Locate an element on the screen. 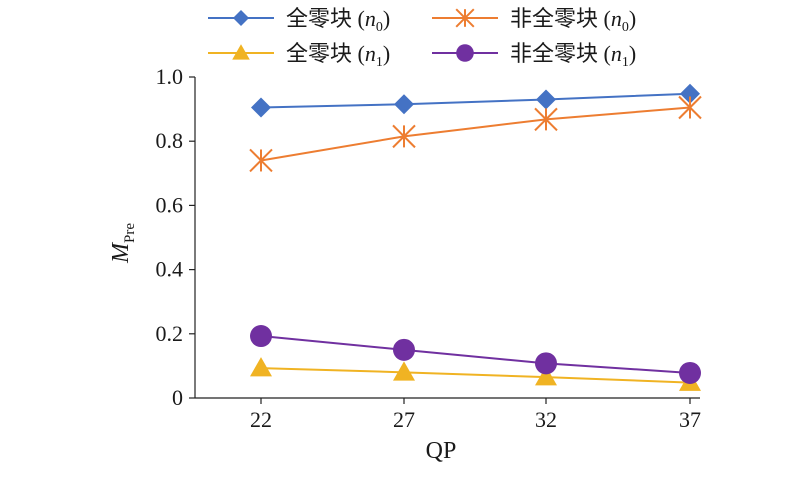 This screenshot has width=800, height=495. x-tick-label: 37 is located at coordinates (690, 419).